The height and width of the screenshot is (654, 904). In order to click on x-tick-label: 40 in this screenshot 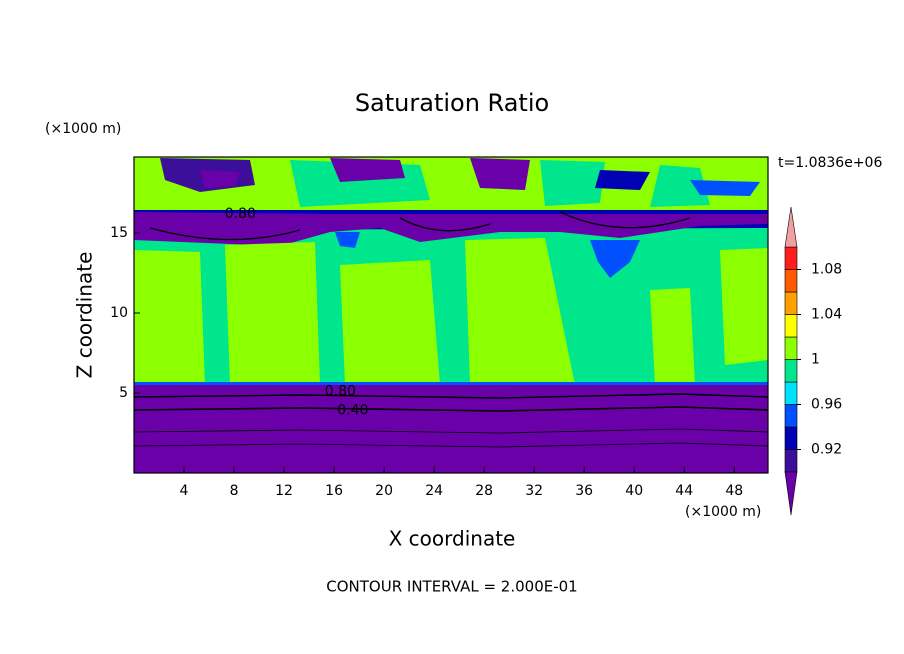, I will do `click(634, 491)`.